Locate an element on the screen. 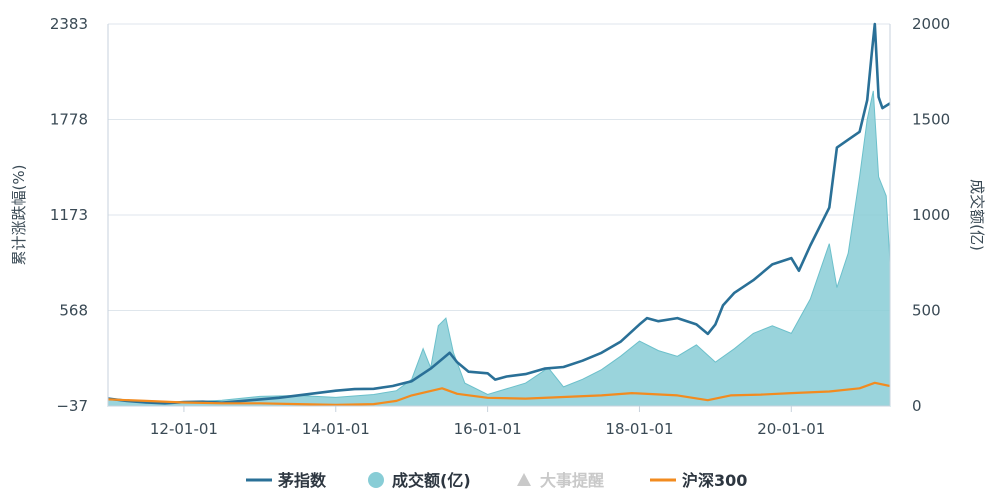 The image size is (998, 499). x-axis-ticks: 12-01-01 14-01-01 16-01-01 18-01-01 20-01-01 is located at coordinates (487, 422).